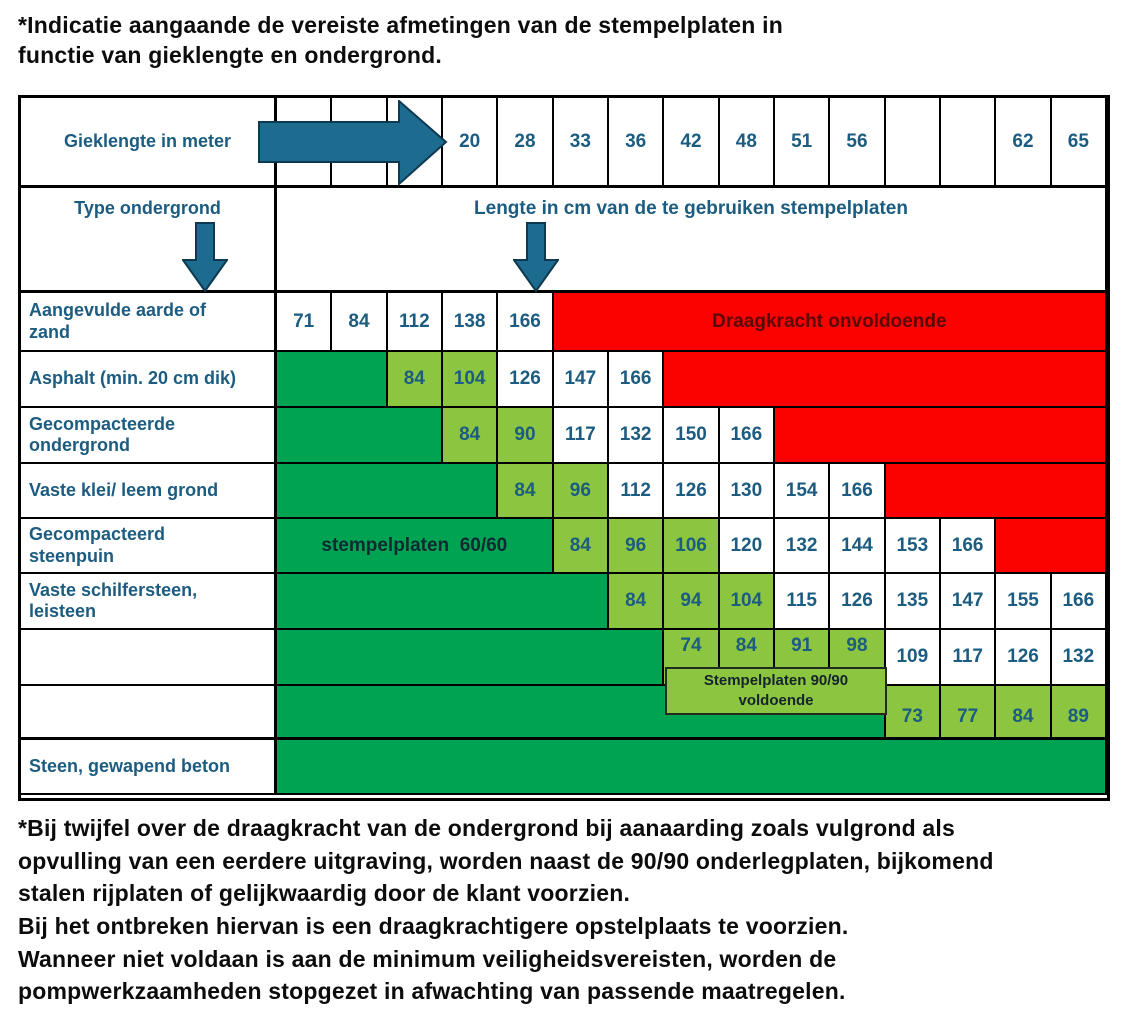 The width and height of the screenshot is (1132, 1020). I want to click on value-cell-r1-c2: 84, so click(360, 322).